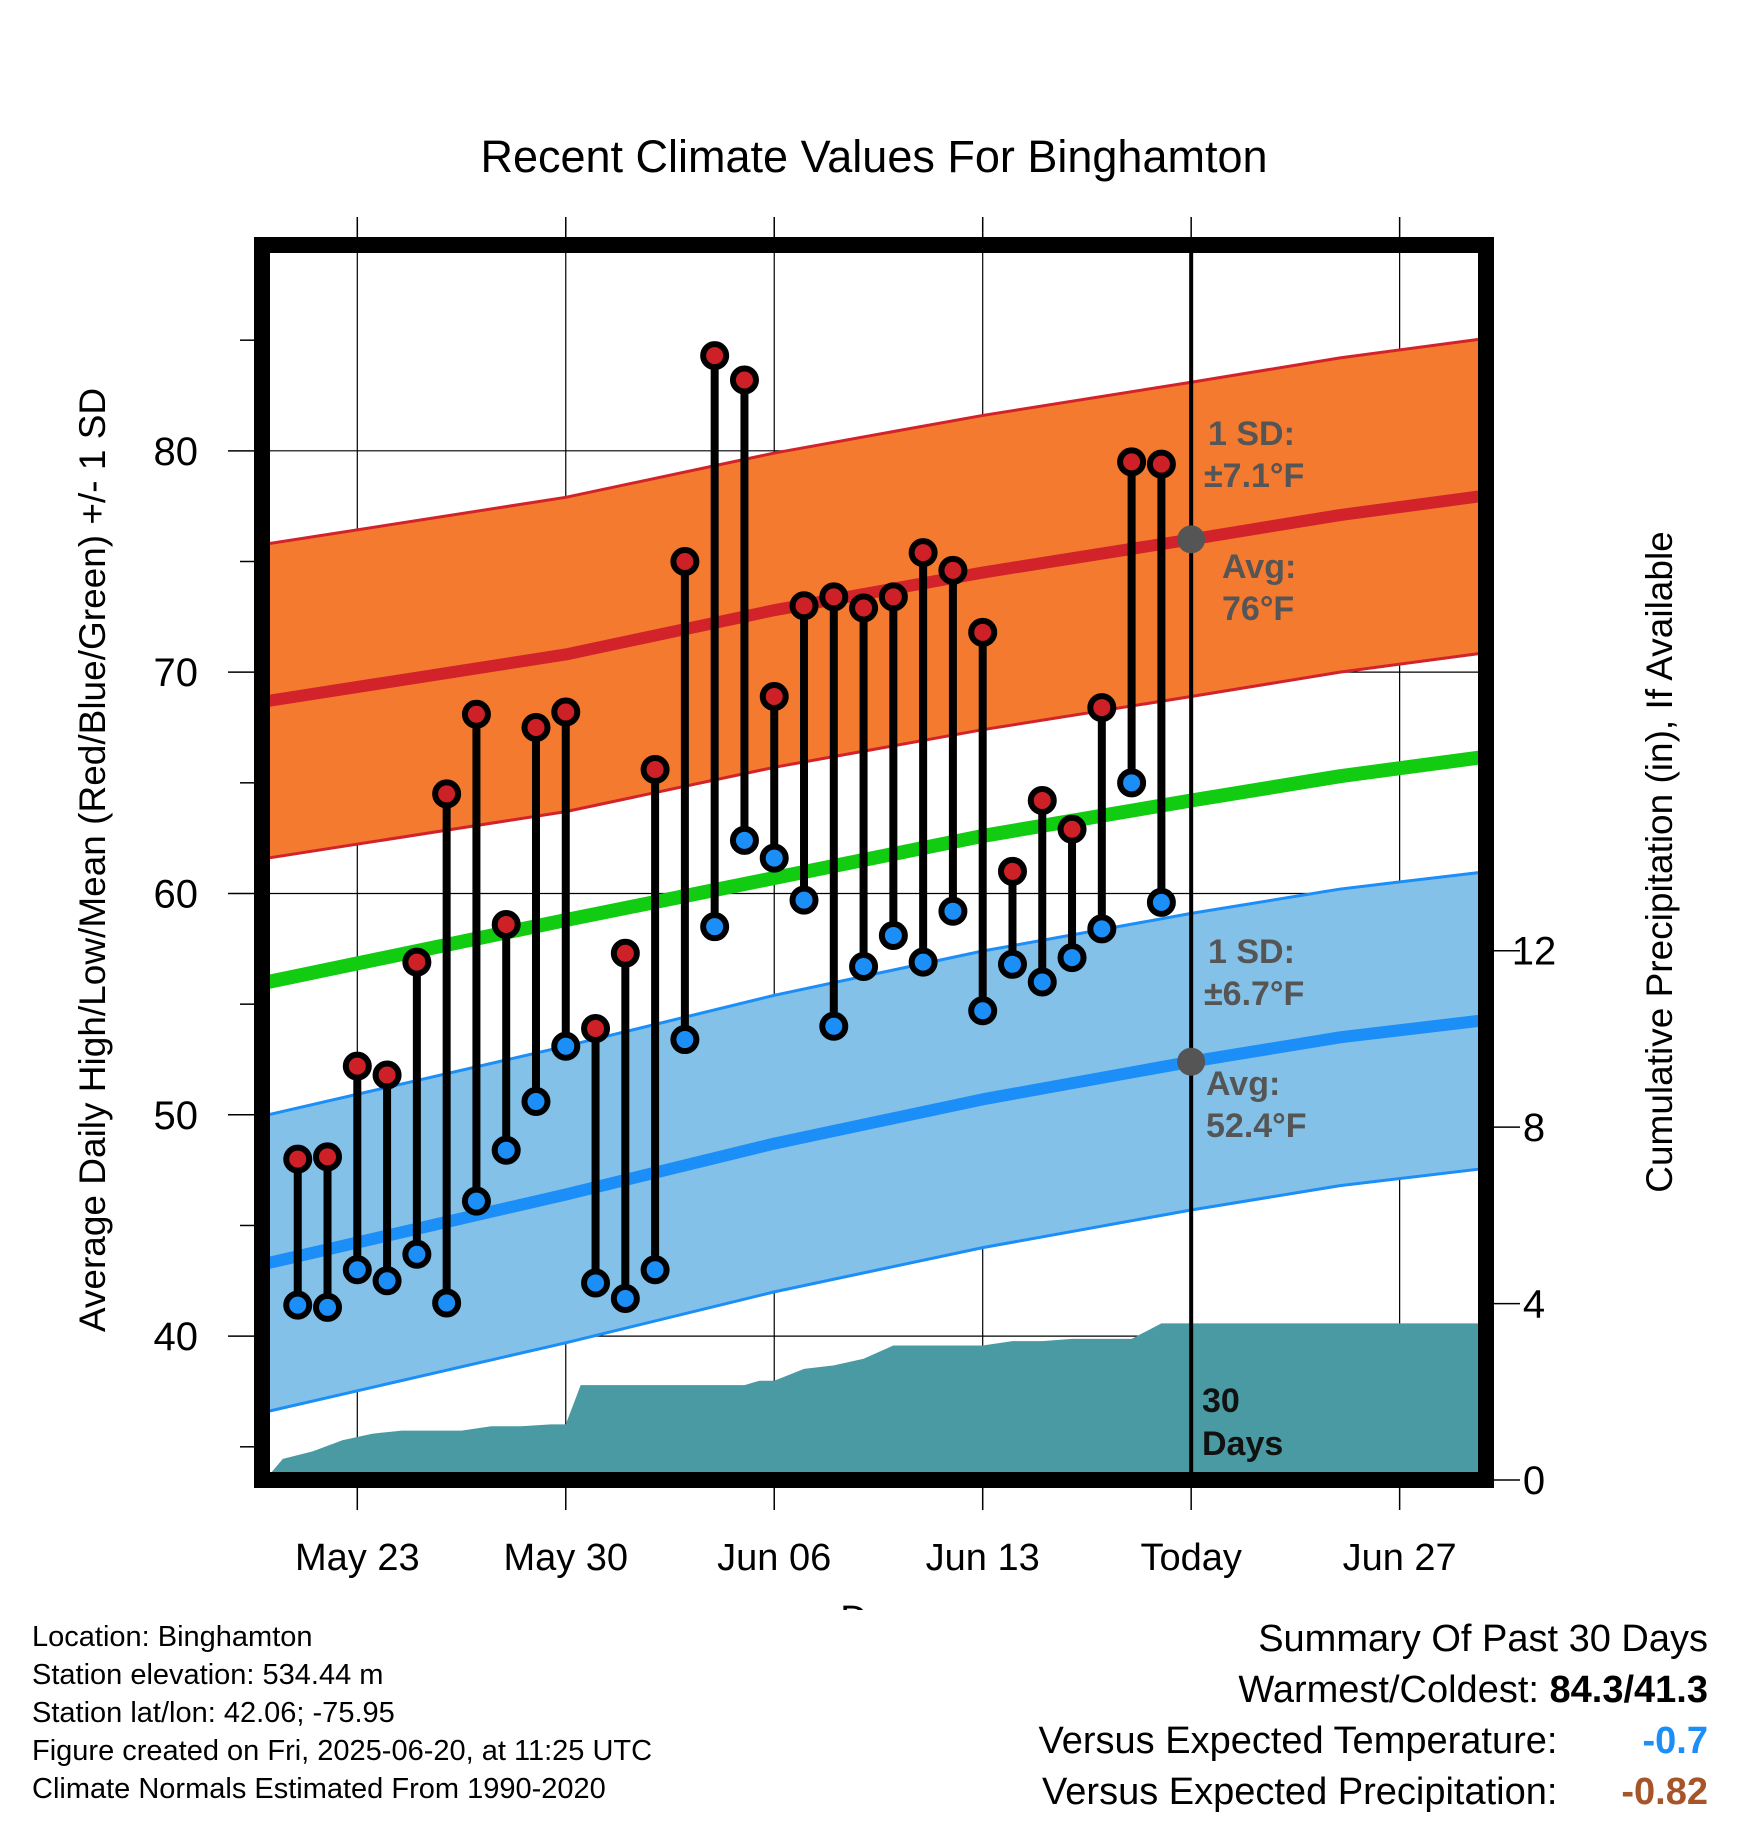 Image resolution: width=1748 pixels, height=1828 pixels. Describe the element at coordinates (1298, 1741) in the screenshot. I see `temp-label: Versus Expected Temperature:` at that location.